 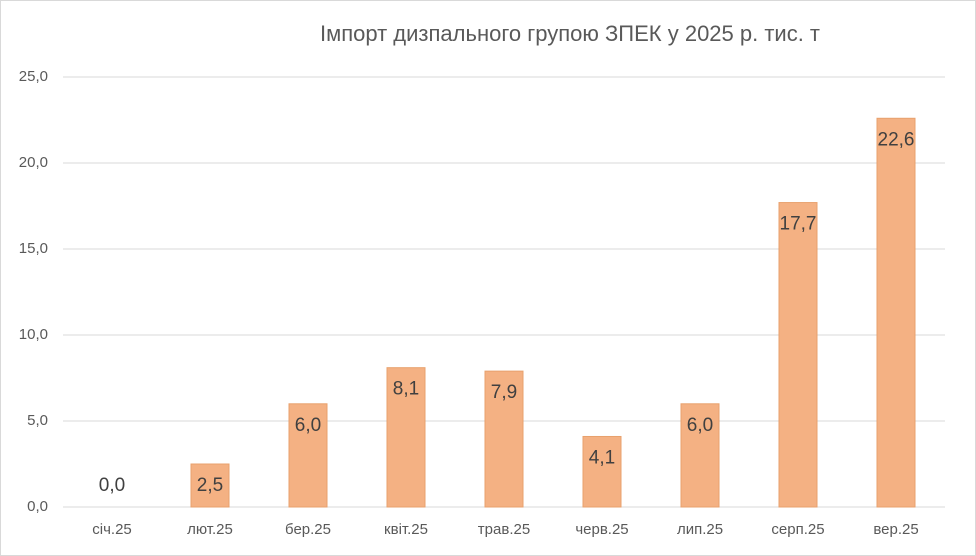 I want to click on x-tick-label: лип.25, so click(x=700, y=529).